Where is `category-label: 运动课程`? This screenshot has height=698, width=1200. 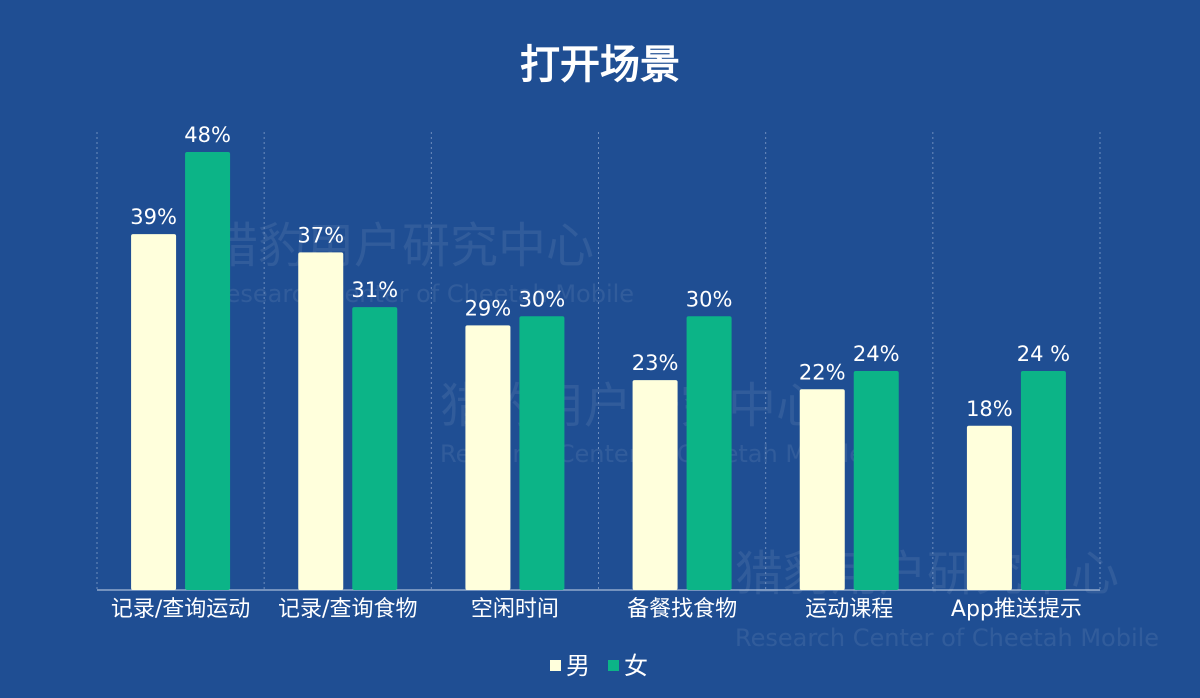
category-label: 运动课程 is located at coordinates (849, 609).